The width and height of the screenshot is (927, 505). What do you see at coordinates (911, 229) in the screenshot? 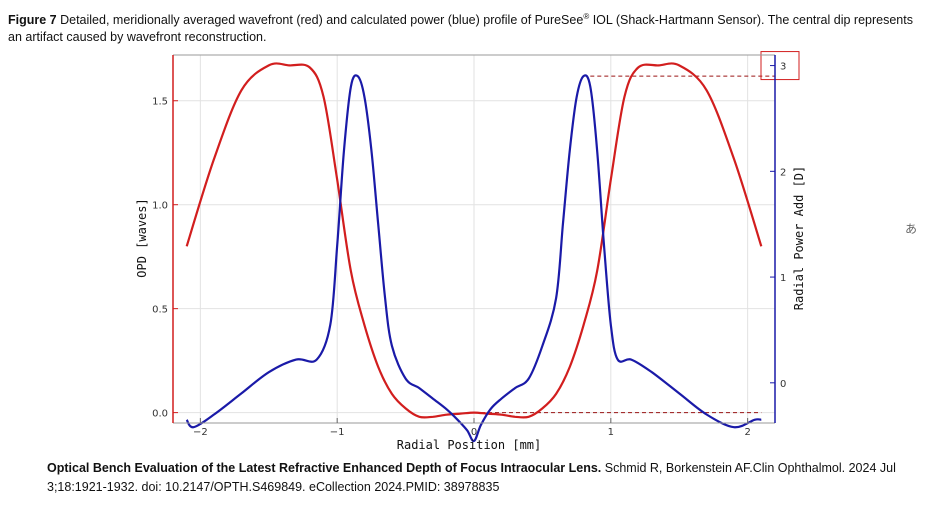
I see `side-glyph: あ` at bounding box center [911, 229].